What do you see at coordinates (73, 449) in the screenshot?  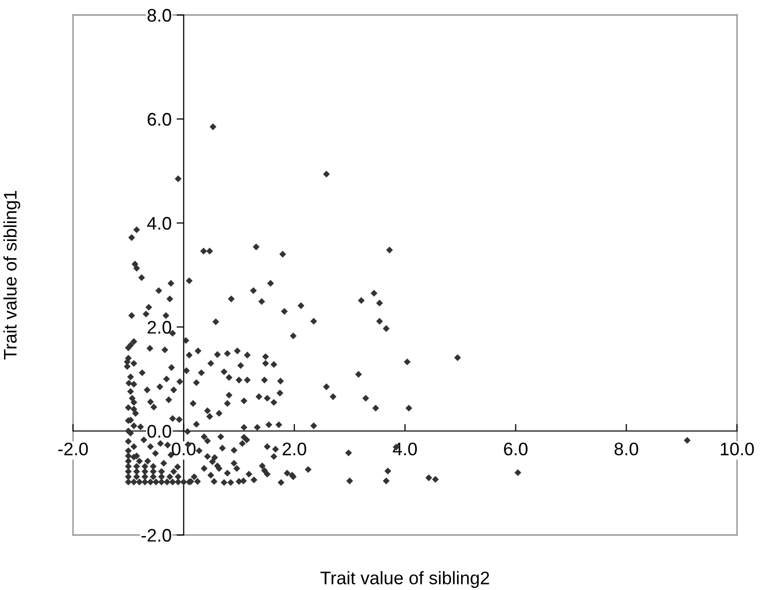 I see `x-tick-label: -2.0` at bounding box center [73, 449].